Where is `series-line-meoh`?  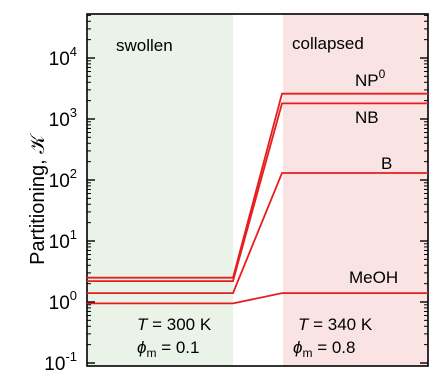 series-line-meoh is located at coordinates (257, 298).